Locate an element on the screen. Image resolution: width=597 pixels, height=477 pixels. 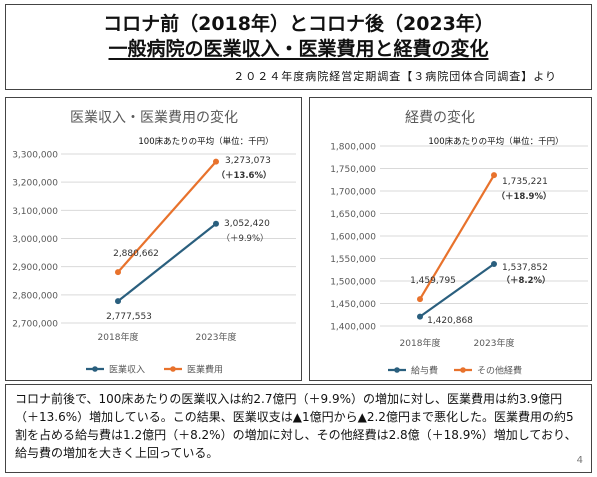
page-title-line-2: 一般病院の医業収入・医業費用と経費の変化 is located at coordinates (298, 49).